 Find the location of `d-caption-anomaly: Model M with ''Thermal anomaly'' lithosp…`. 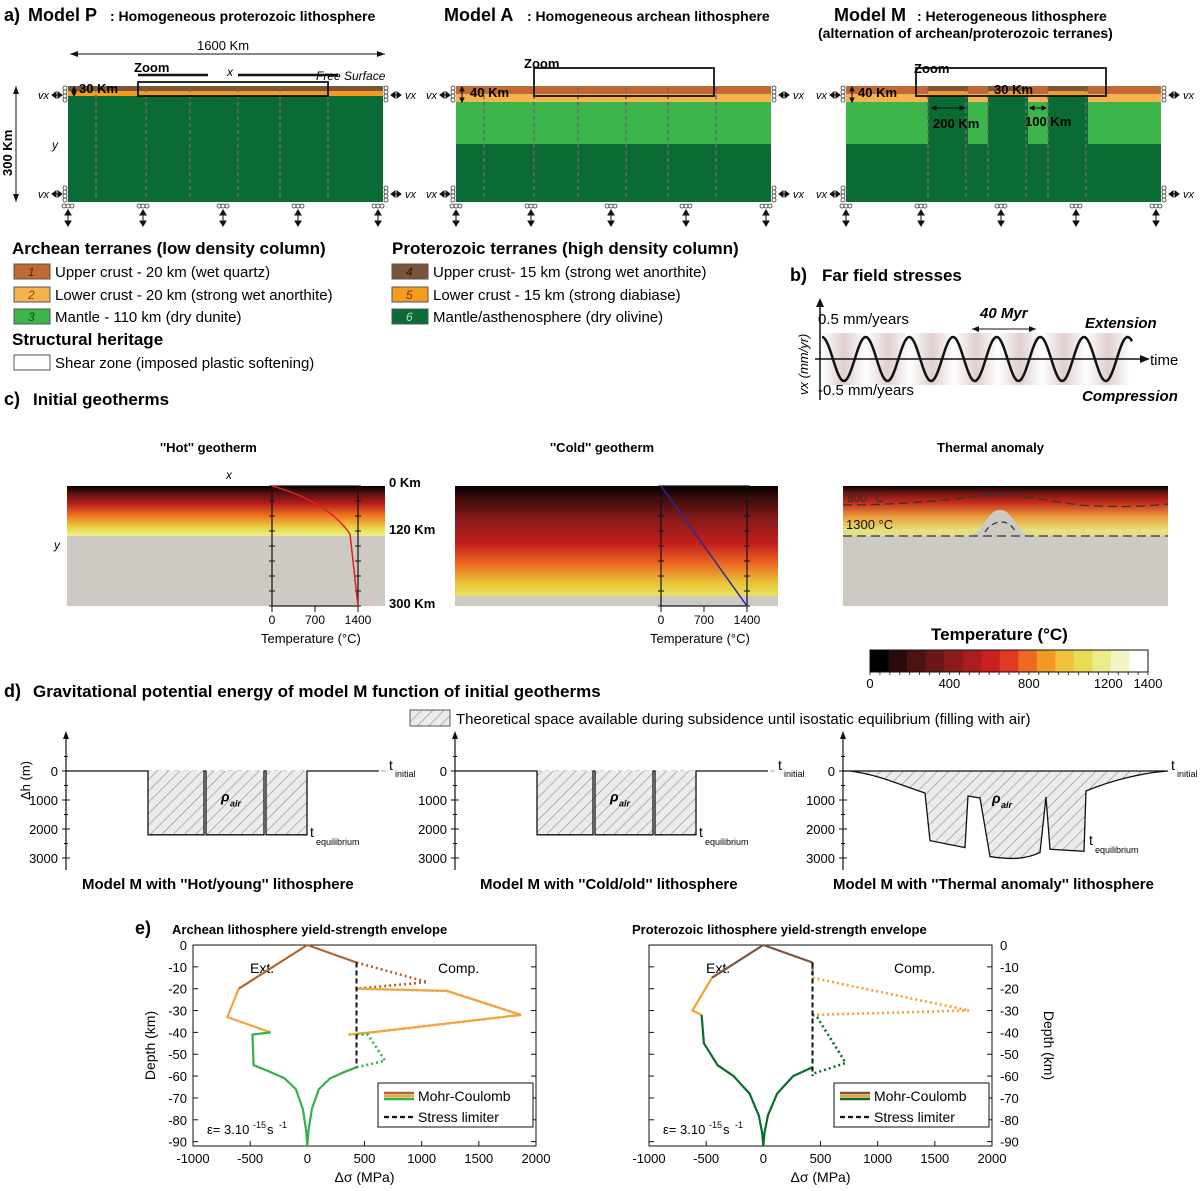

d-caption-anomaly: Model M with ''Thermal anomaly'' lithosp… is located at coordinates (993, 884).